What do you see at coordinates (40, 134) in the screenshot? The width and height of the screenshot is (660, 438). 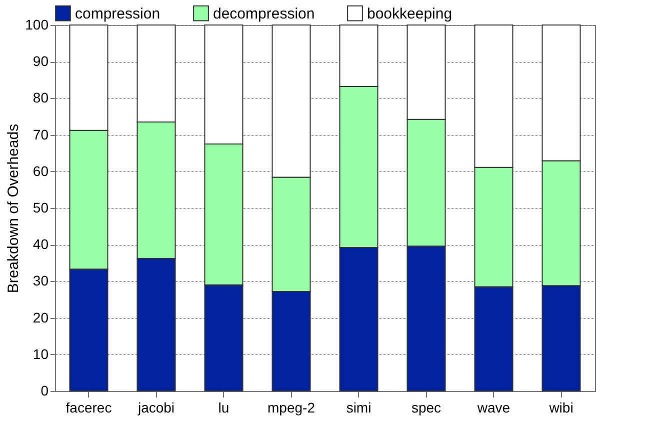 I see `y-tick-label: 70` at bounding box center [40, 134].